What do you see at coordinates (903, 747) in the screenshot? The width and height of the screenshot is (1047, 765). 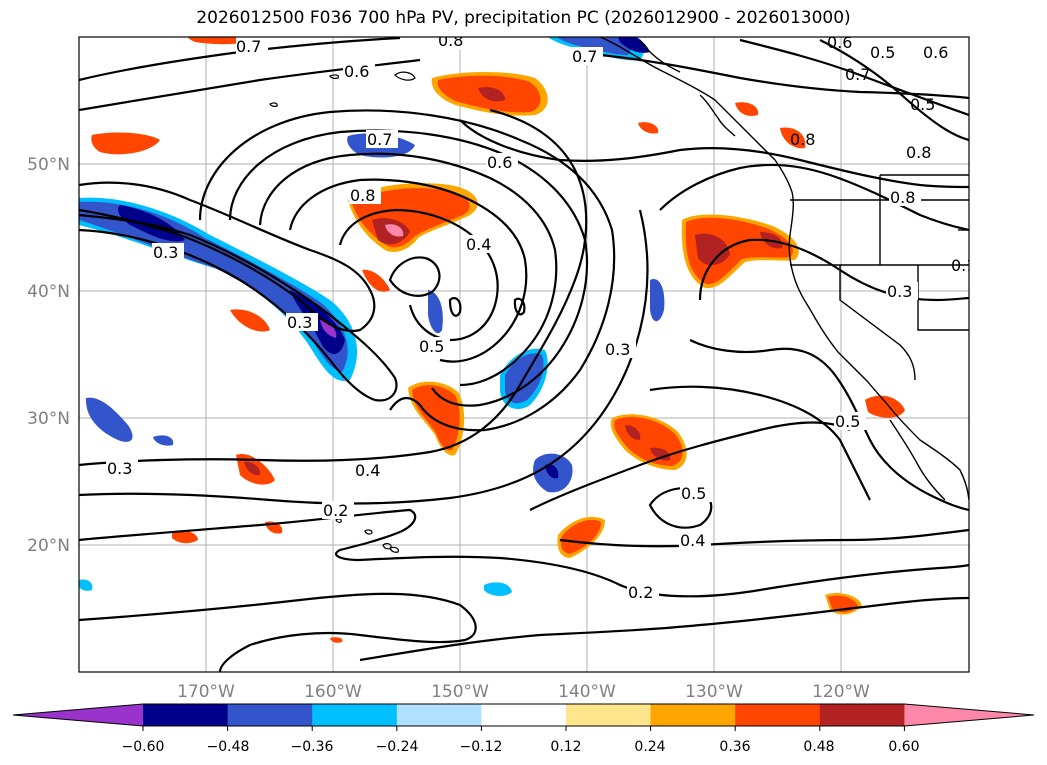 I see `colorbar-tick-label: 0.60` at bounding box center [903, 747].